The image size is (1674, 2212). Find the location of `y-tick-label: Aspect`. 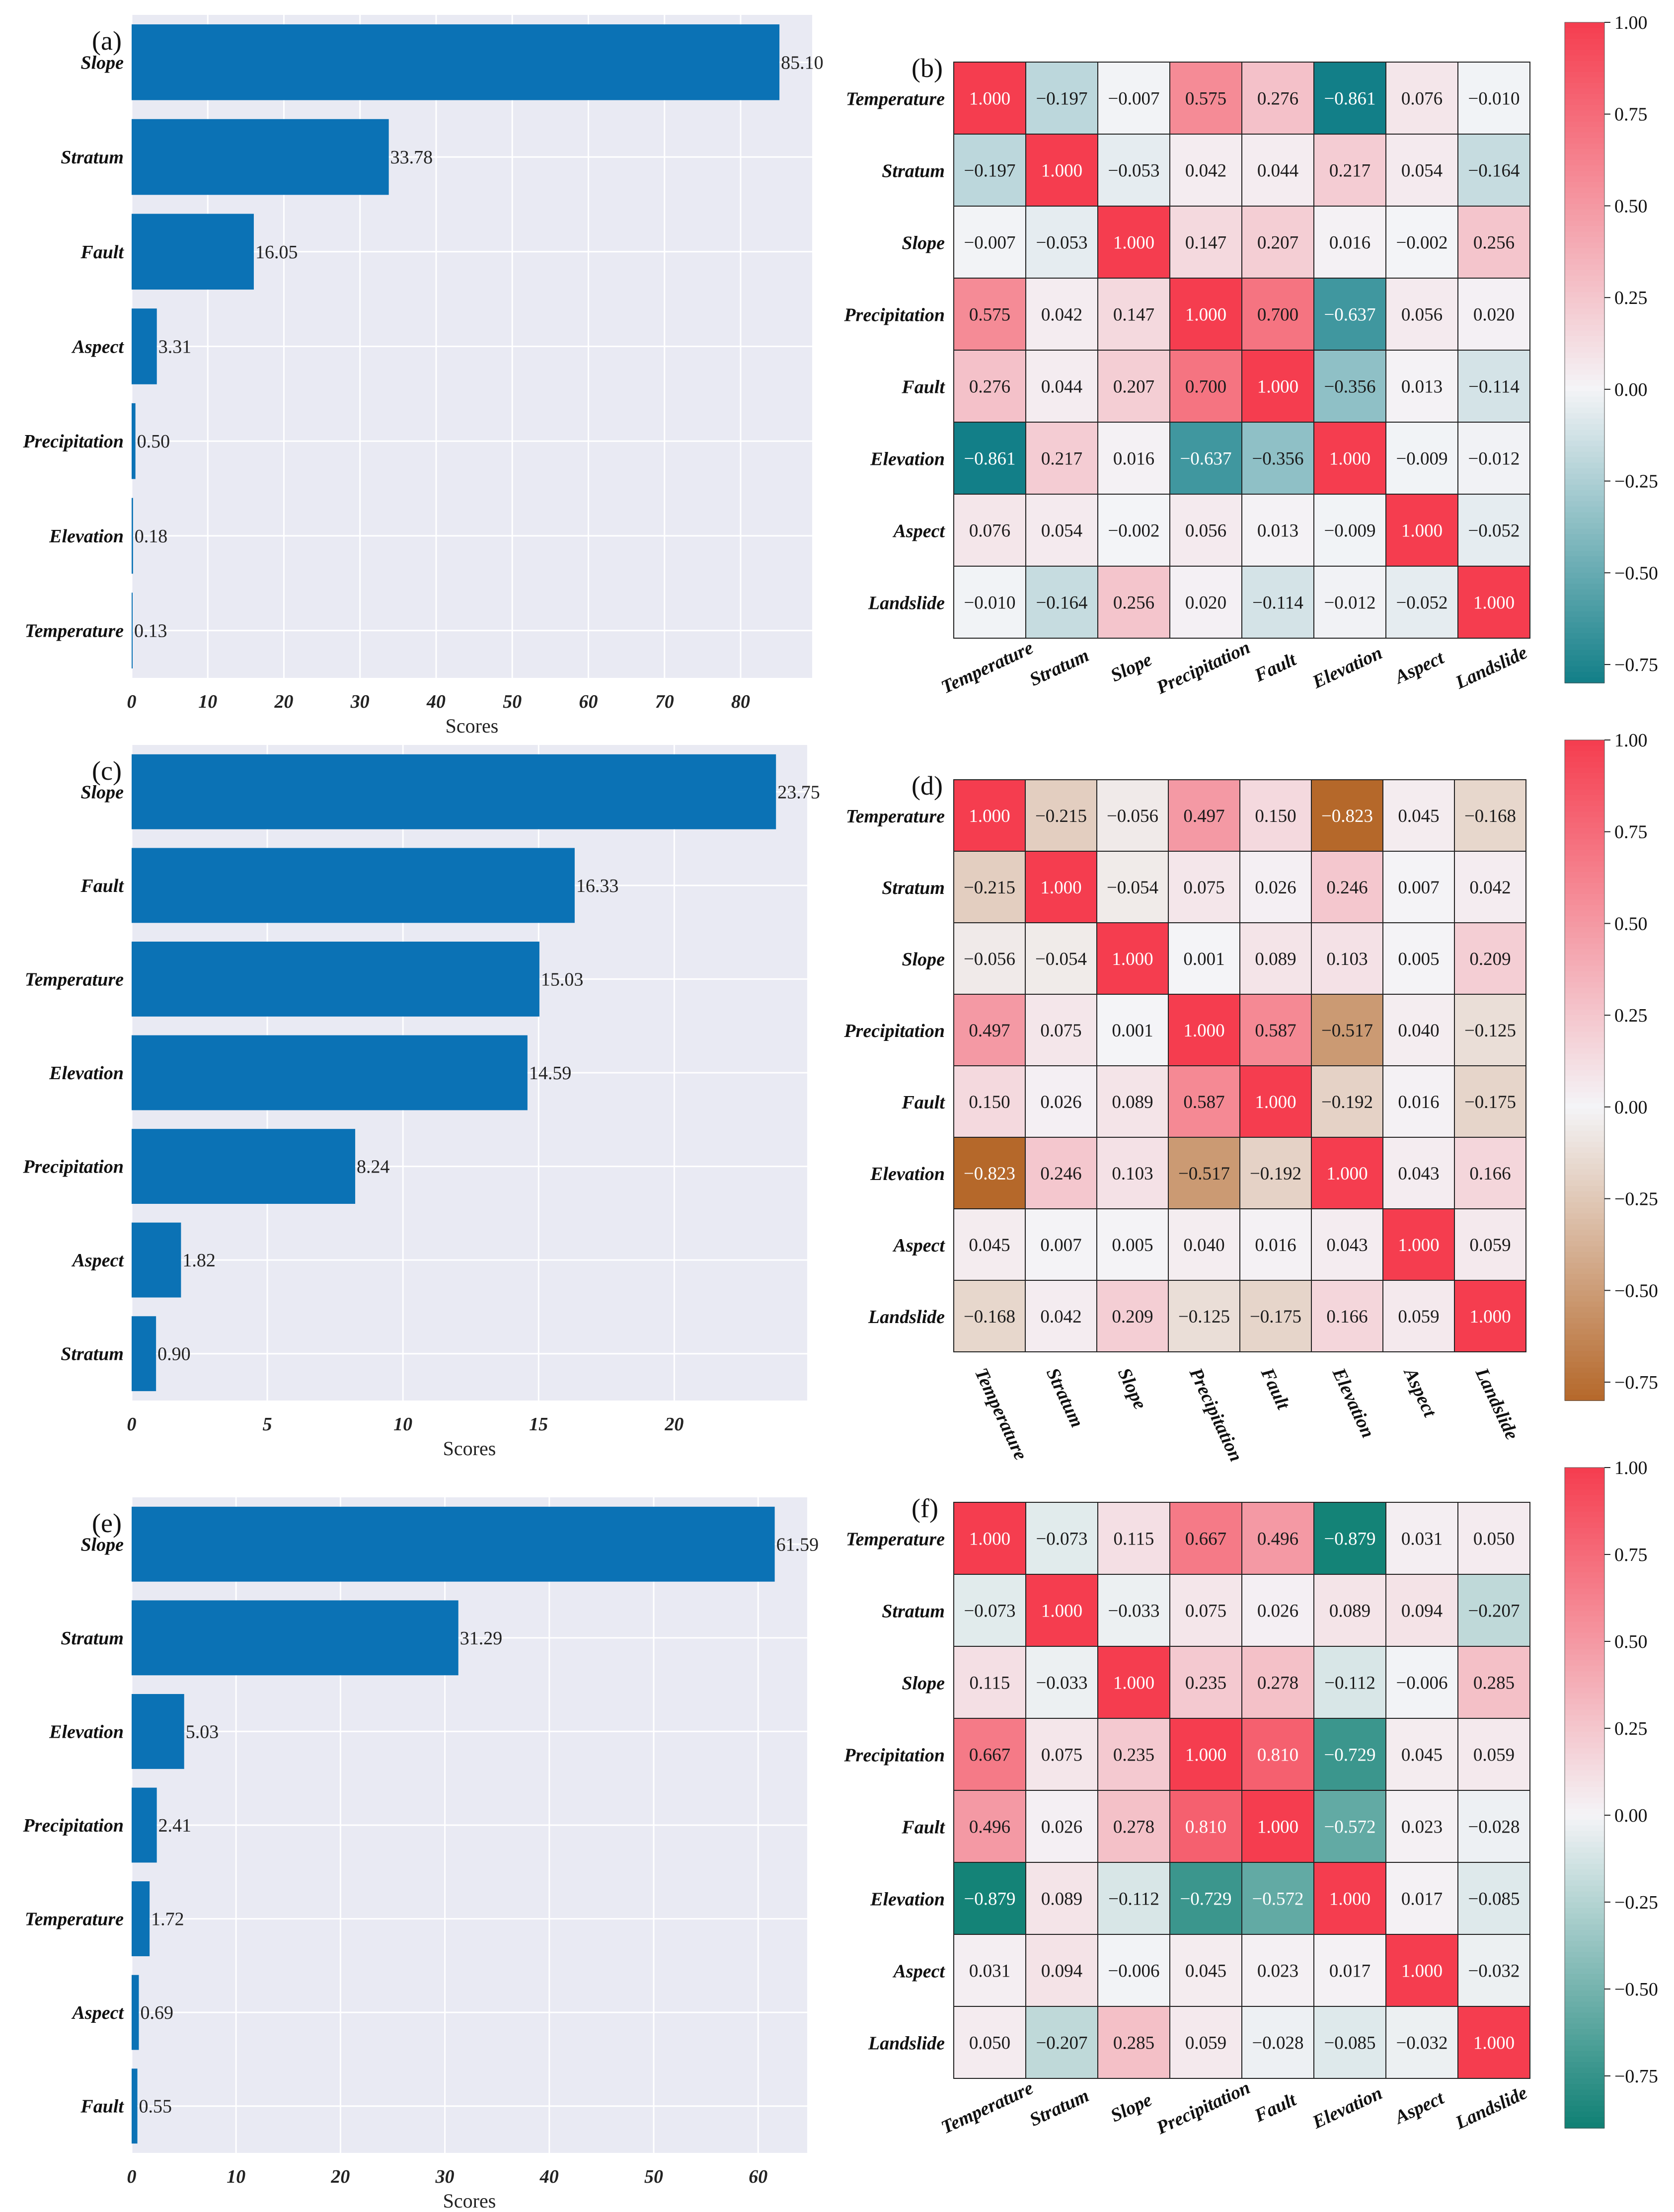

y-tick-label: Aspect is located at coordinates (98, 1260).